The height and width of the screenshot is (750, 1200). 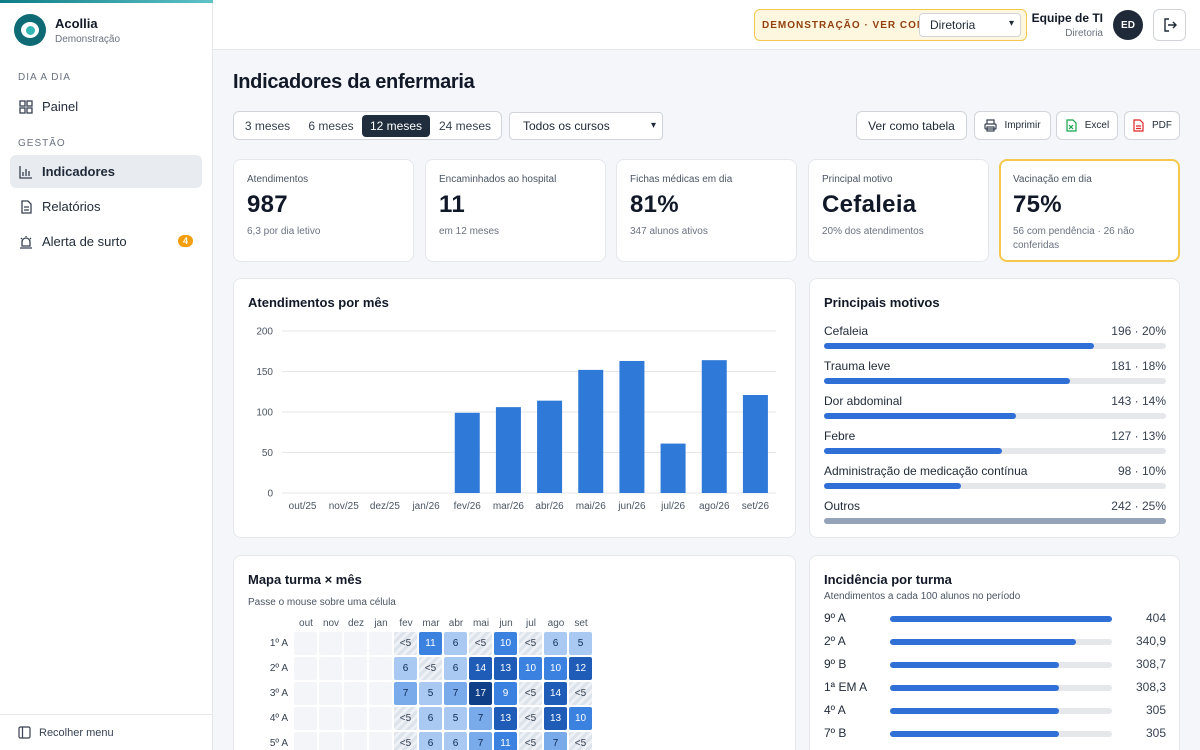 I want to click on period-3-meses-button: 3 meses, so click(x=267, y=126).